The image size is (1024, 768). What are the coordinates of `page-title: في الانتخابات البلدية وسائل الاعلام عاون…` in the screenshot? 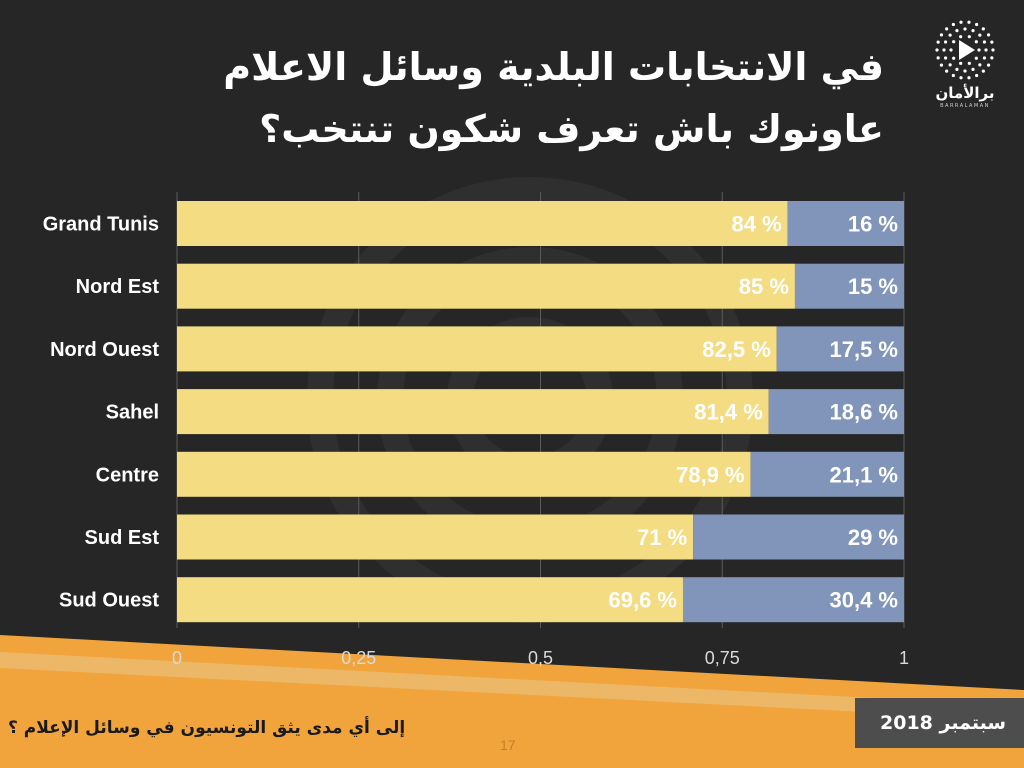 It's located at (504, 98).